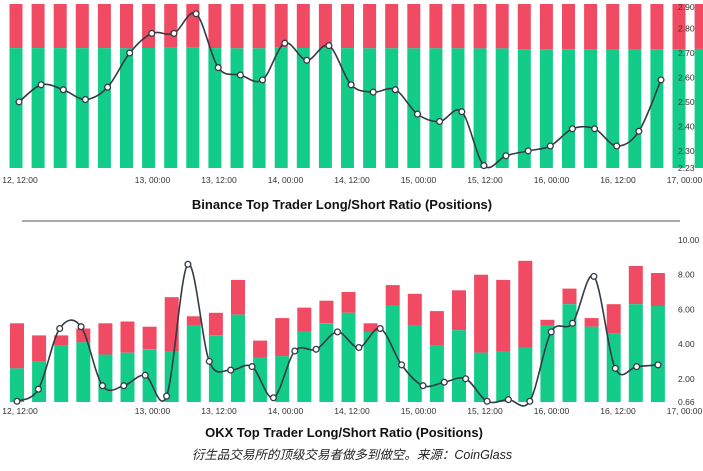  What do you see at coordinates (686, 77) in the screenshot?
I see `binance-y-tick: 2.60` at bounding box center [686, 77].